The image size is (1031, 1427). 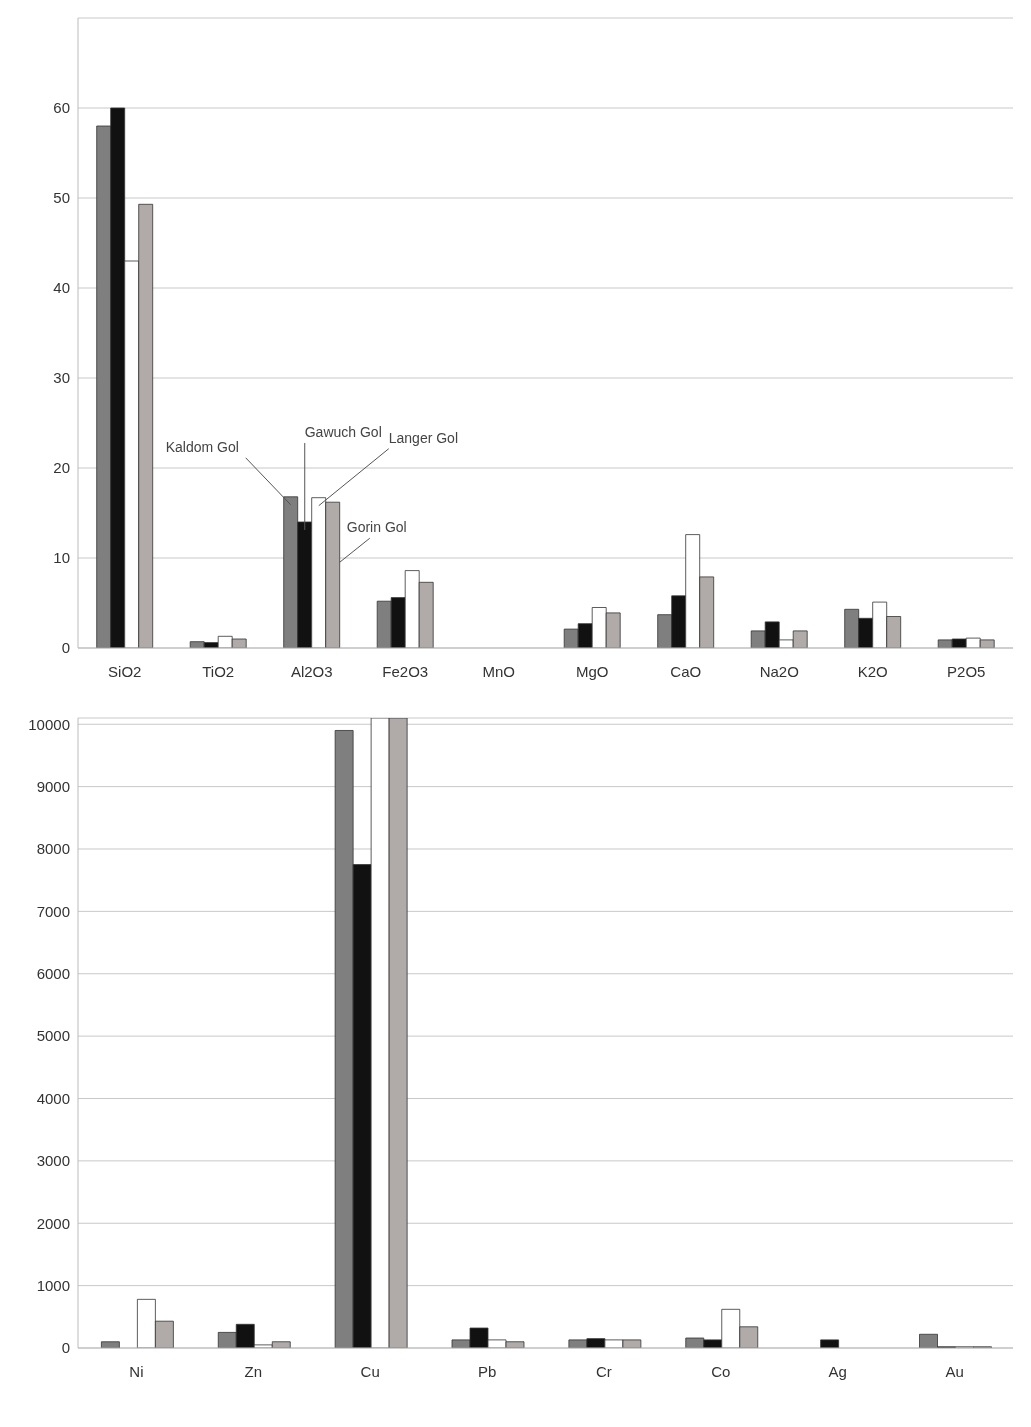 What do you see at coordinates (61, 288) in the screenshot?
I see `y-tick-label: 40` at bounding box center [61, 288].